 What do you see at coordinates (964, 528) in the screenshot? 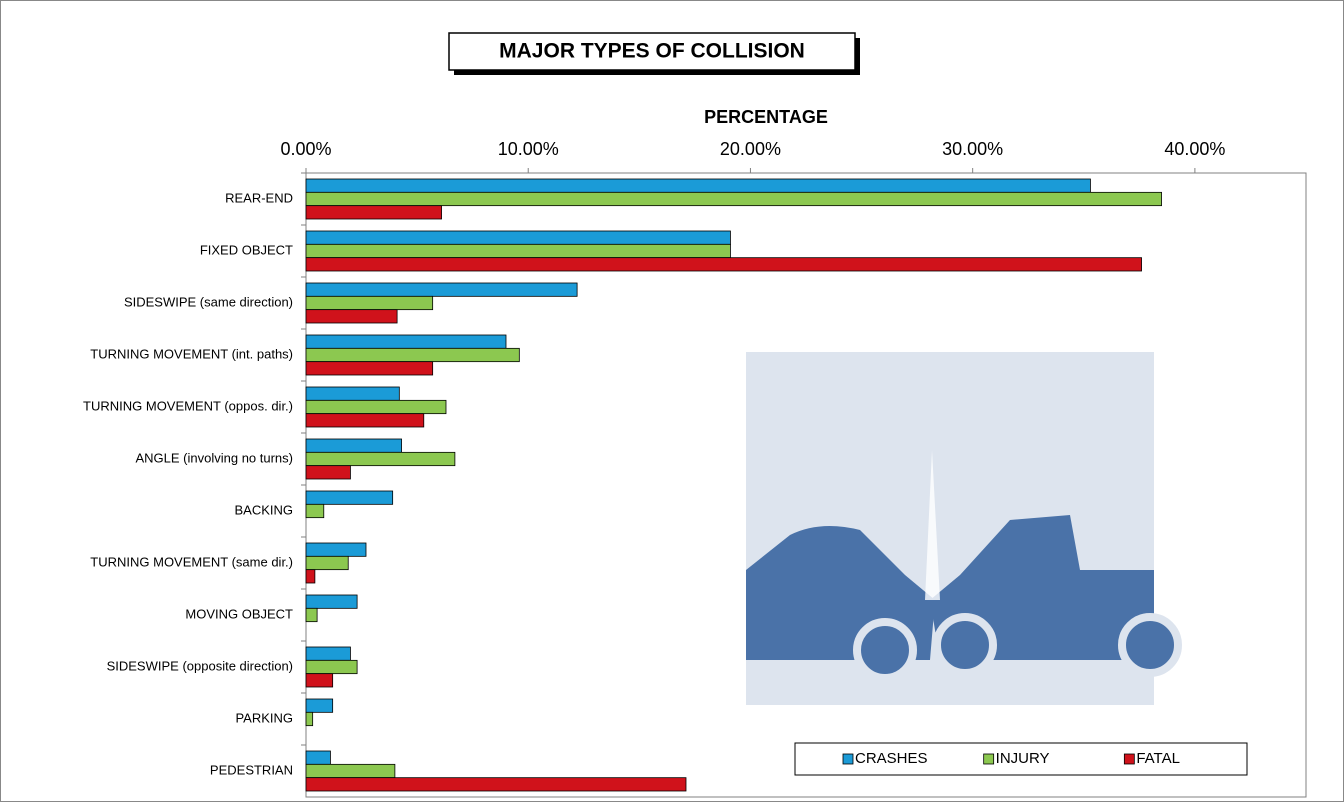
I see `crash-picture` at bounding box center [964, 528].